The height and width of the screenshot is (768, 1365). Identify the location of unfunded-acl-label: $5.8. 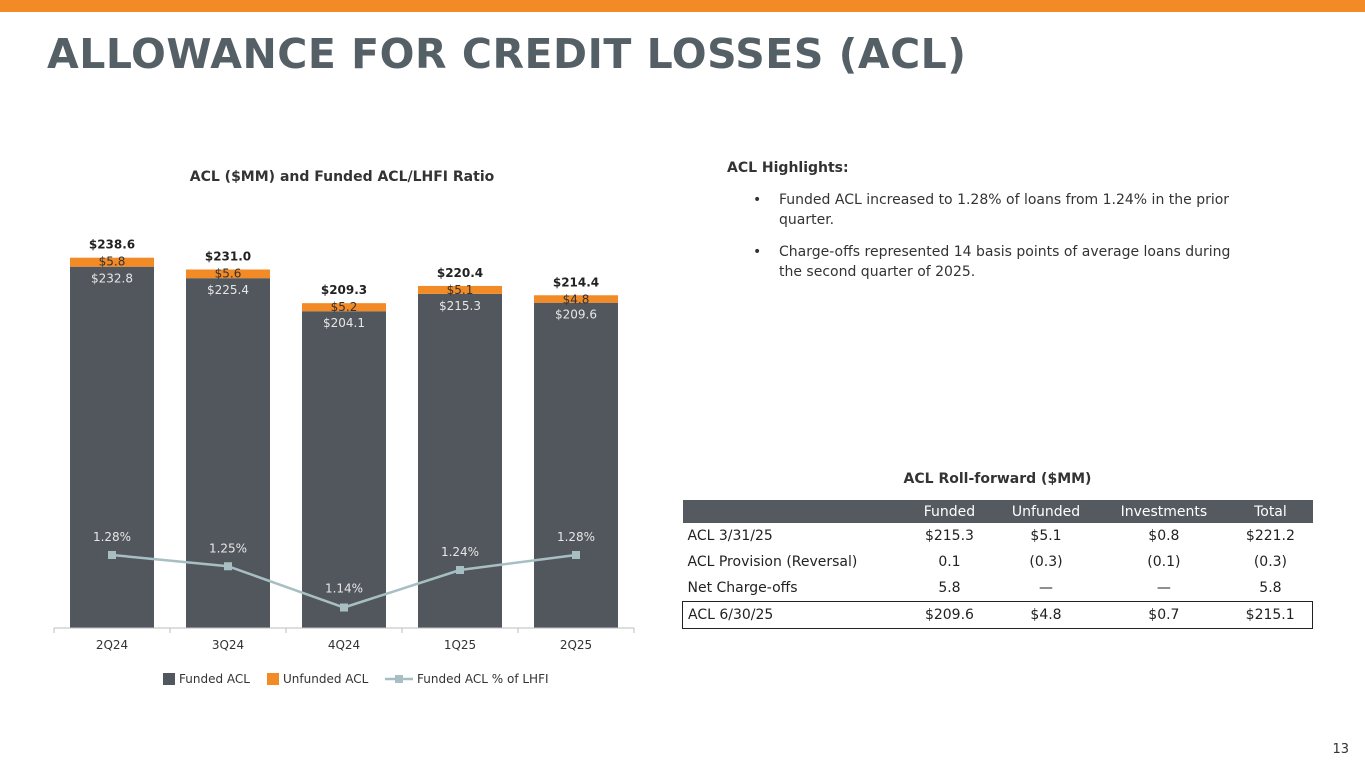
(112, 262).